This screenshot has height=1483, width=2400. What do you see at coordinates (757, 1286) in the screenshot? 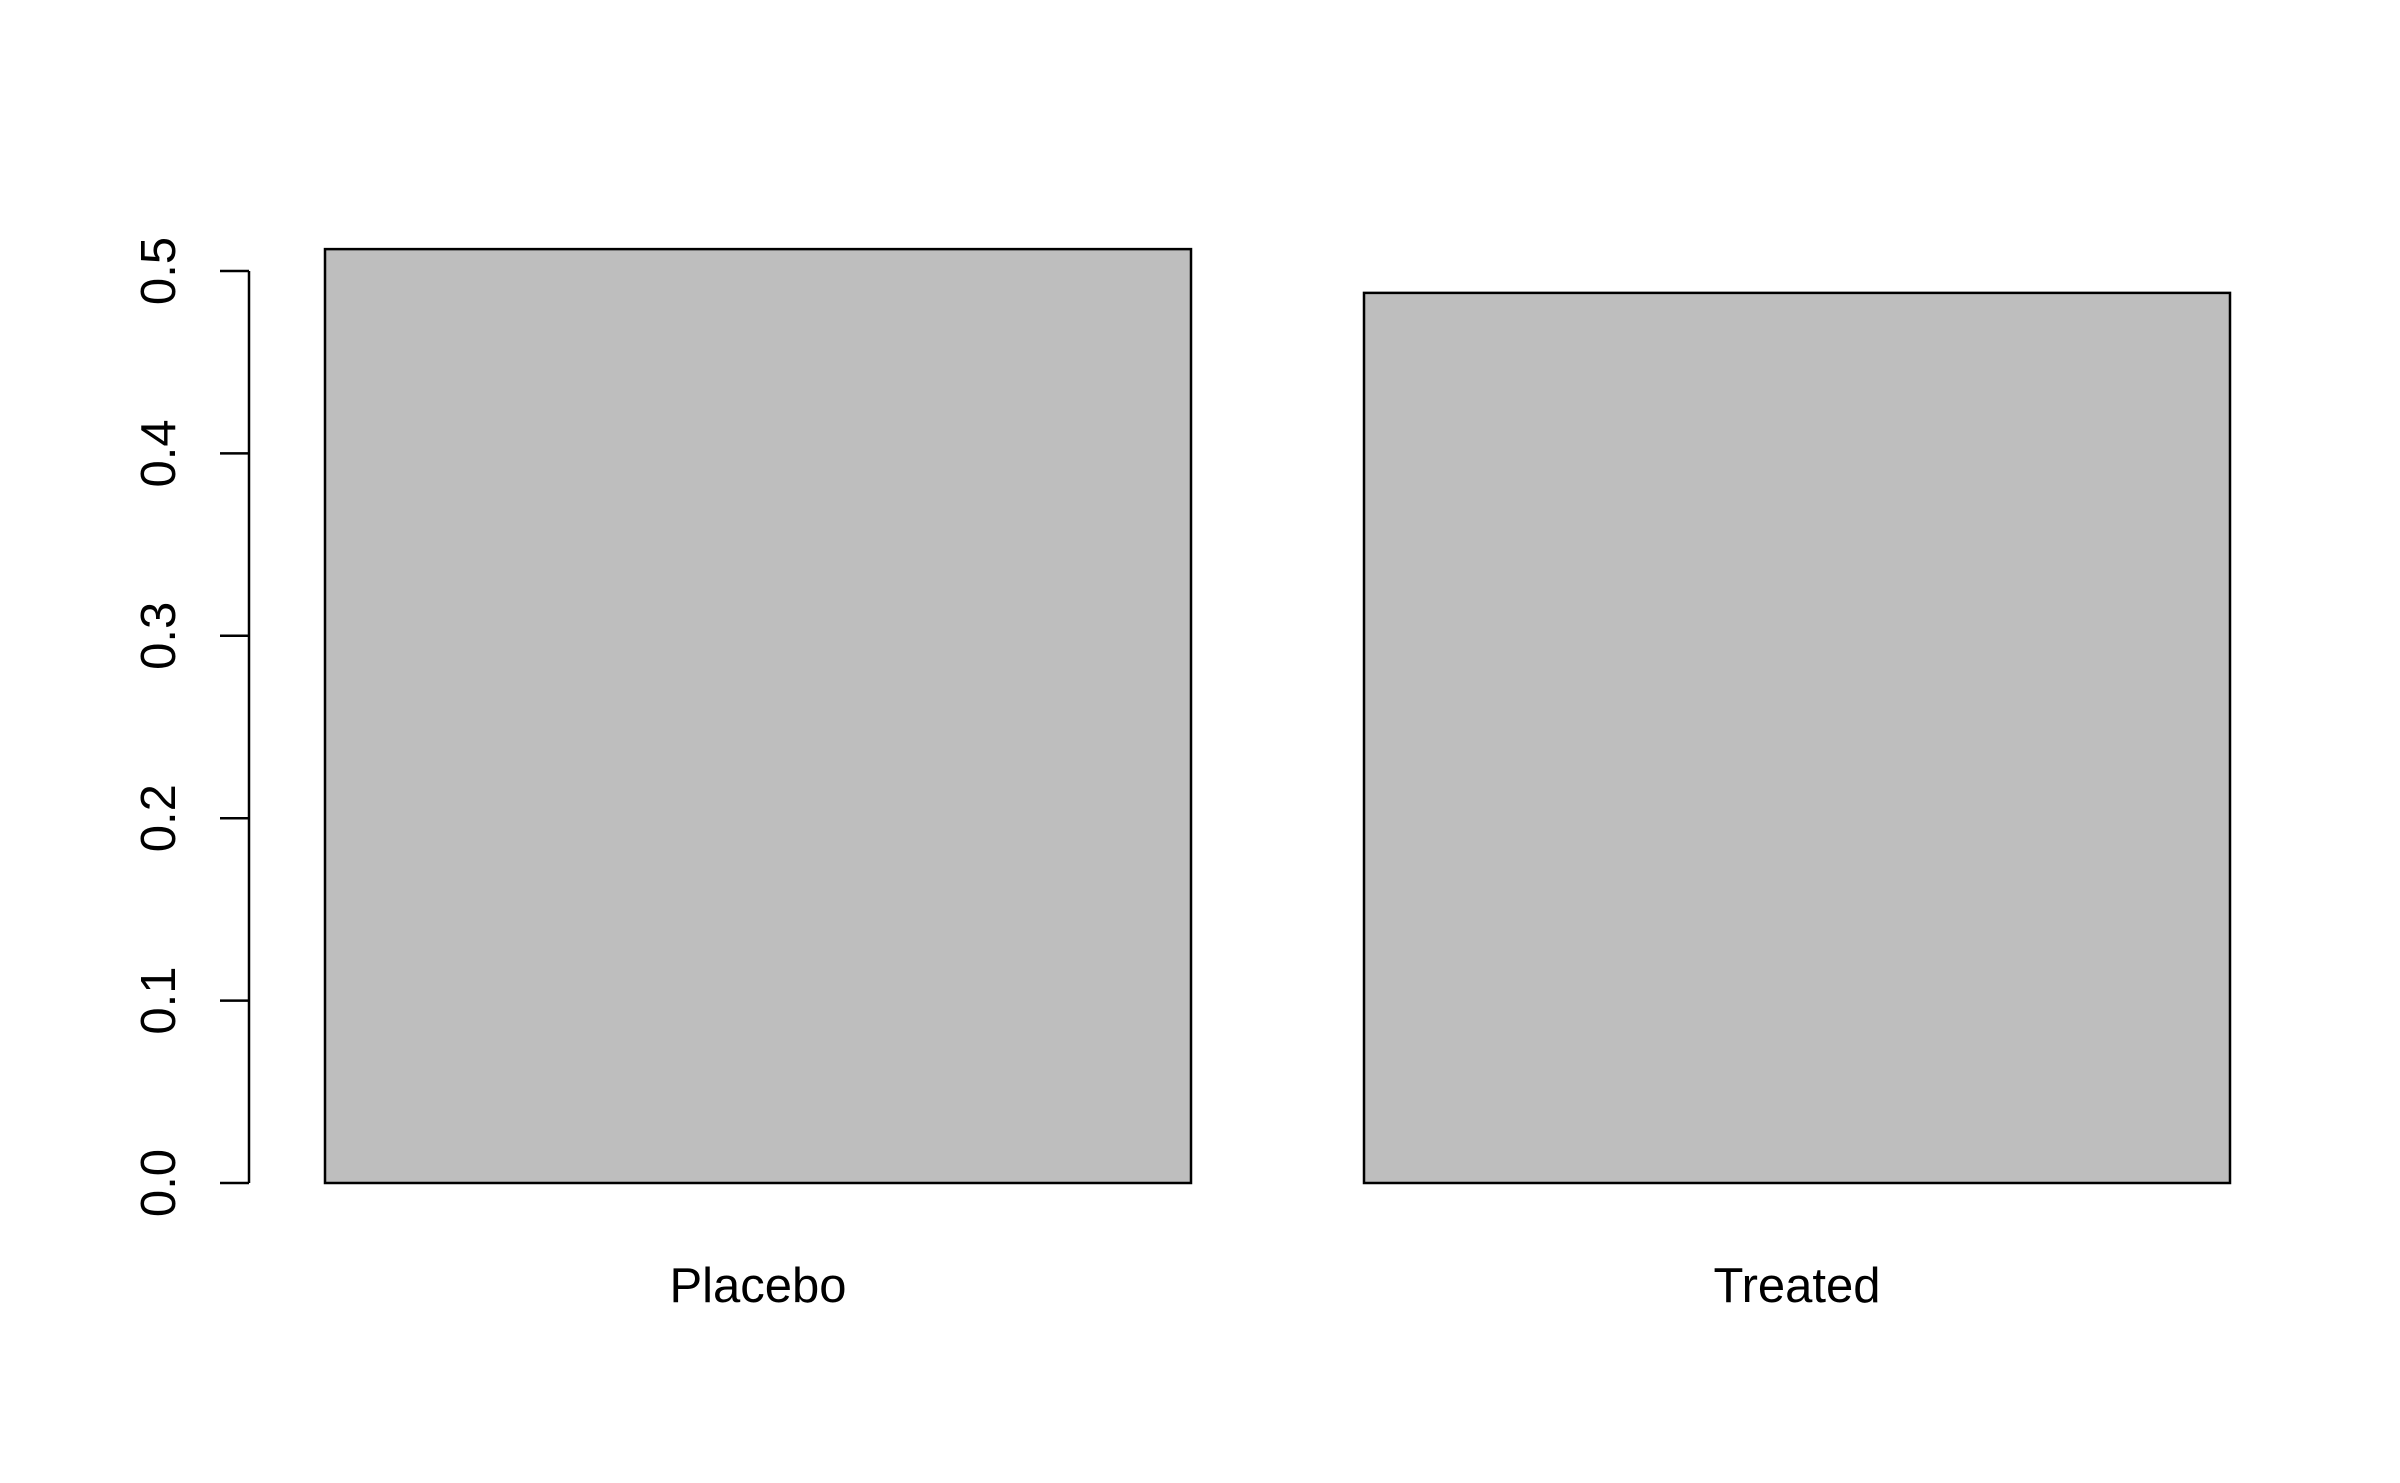
I see `x-category-label: Placebo` at bounding box center [757, 1286].